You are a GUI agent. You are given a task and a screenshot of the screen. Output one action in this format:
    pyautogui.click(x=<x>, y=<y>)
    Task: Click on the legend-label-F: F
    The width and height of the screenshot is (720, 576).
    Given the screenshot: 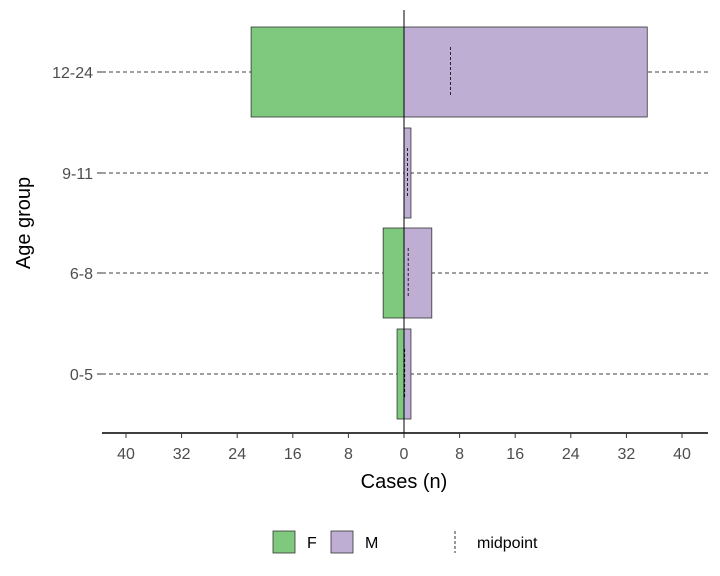 What is the action you would take?
    pyautogui.click(x=312, y=543)
    